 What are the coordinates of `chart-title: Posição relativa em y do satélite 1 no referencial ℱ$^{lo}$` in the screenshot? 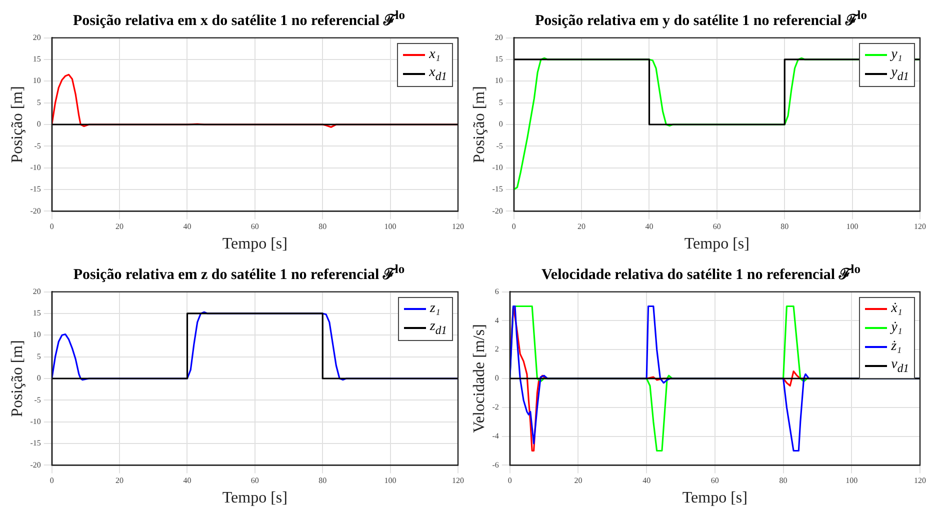 It's located at (701, 19).